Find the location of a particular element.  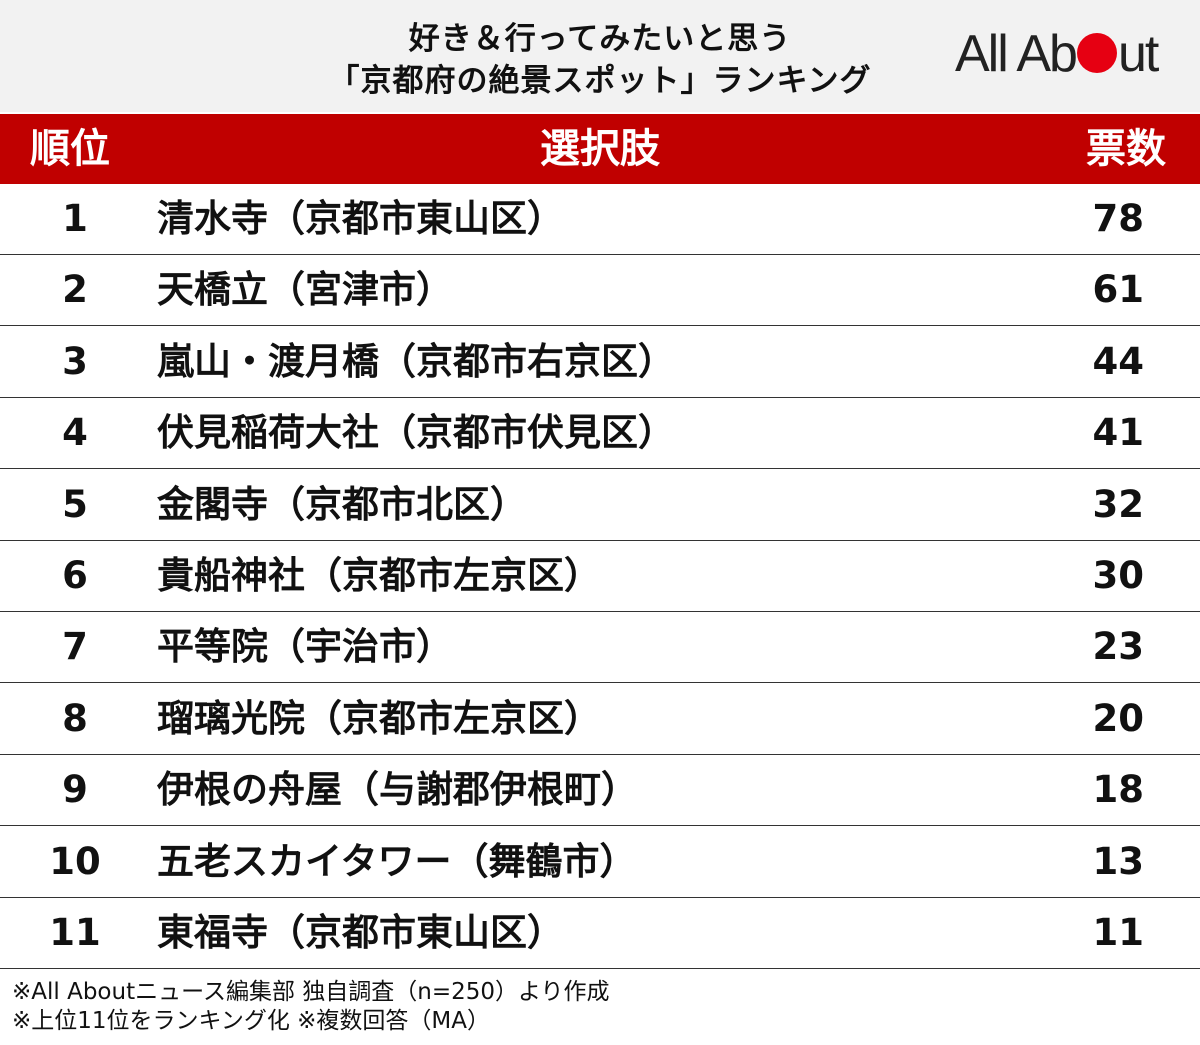

table-row: 9 伊根の舟屋（与謝郡伊根町） 18 is located at coordinates (600, 791).